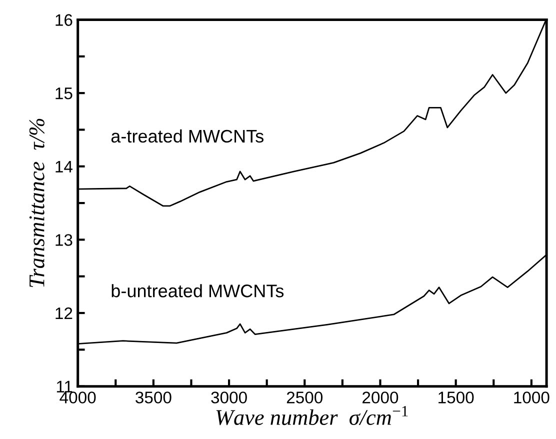 This screenshot has height=439, width=556. Describe the element at coordinates (198, 291) in the screenshot. I see `series-label: b-untreated MWCNTs` at that location.